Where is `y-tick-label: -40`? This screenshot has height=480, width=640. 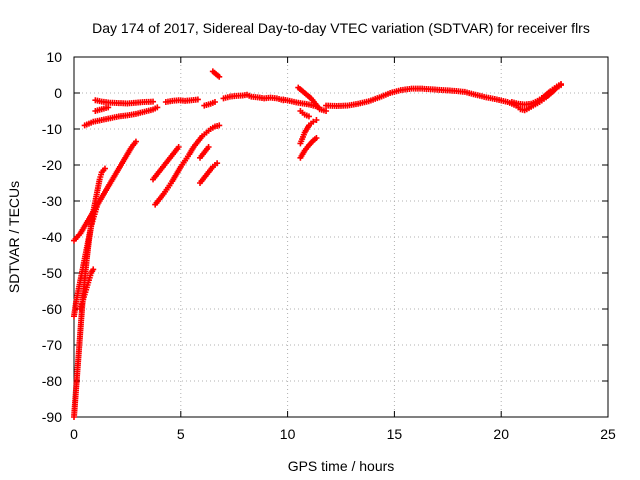 y-tick-label: -40 is located at coordinates (52, 237).